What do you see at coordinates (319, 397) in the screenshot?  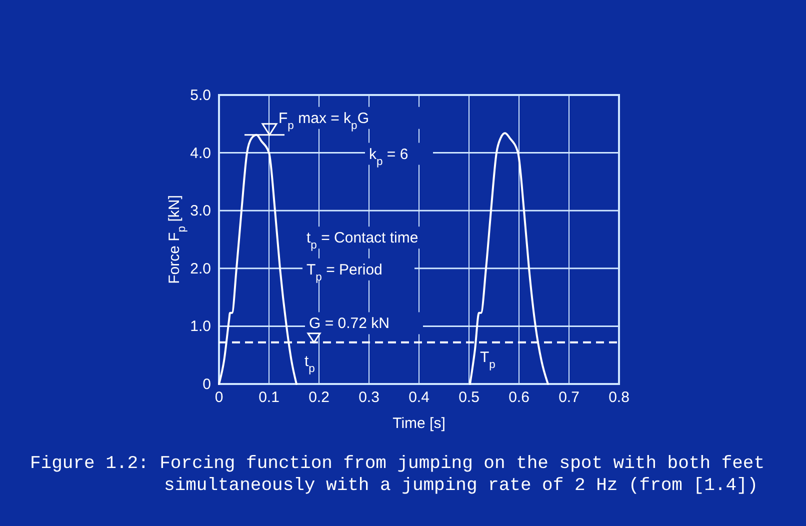 I see `x-tick-label: 0.2` at bounding box center [319, 397].